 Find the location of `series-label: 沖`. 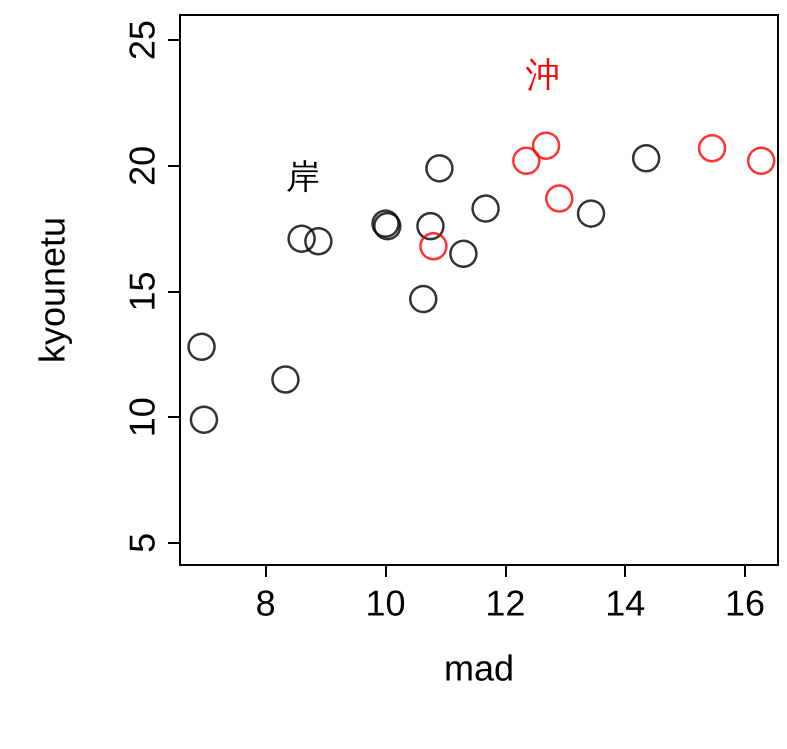

series-label: 沖 is located at coordinates (543, 75).